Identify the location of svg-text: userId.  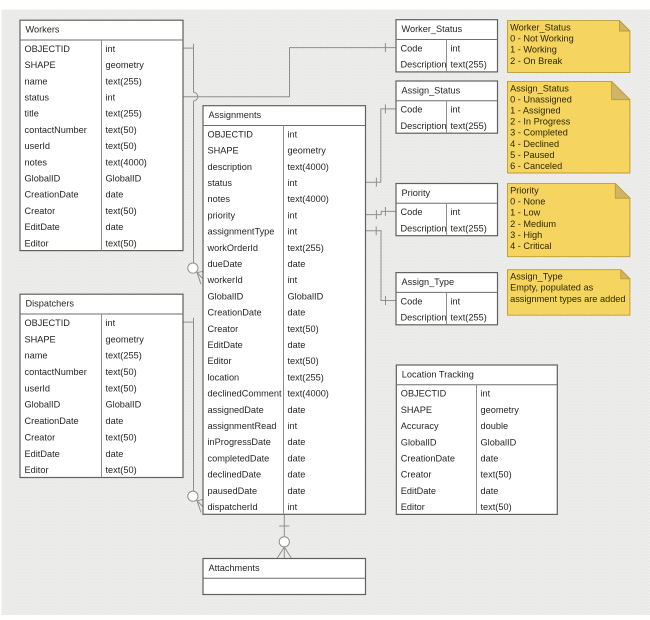
(38, 388).